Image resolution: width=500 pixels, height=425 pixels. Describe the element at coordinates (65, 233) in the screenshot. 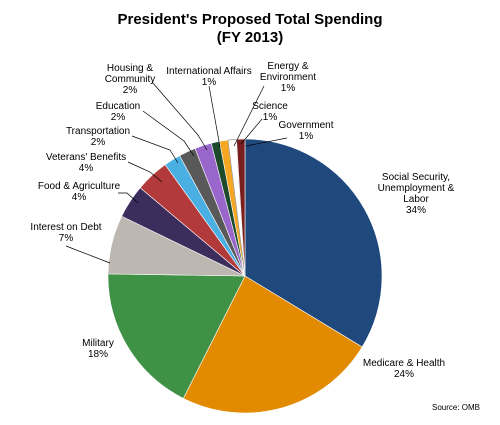

I see `slice-label-interest-on-debt: Interest on Debt 7%` at that location.